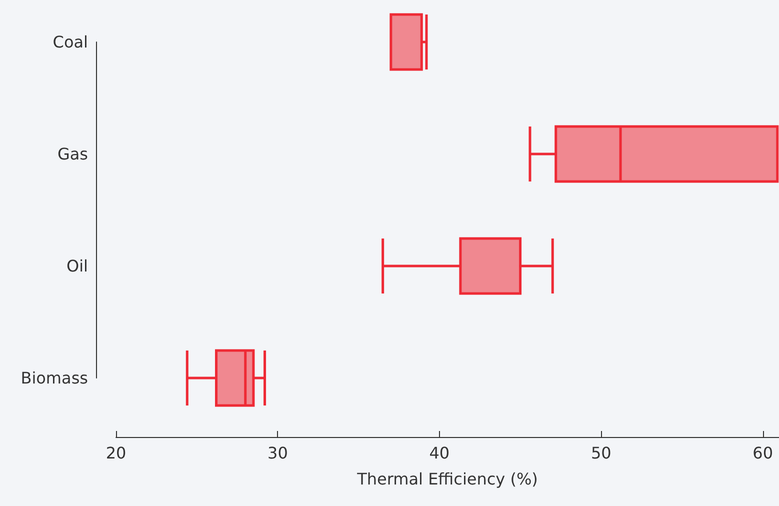 This screenshot has width=779, height=506. I want to click on y-tick-label: Gas, so click(72, 154).